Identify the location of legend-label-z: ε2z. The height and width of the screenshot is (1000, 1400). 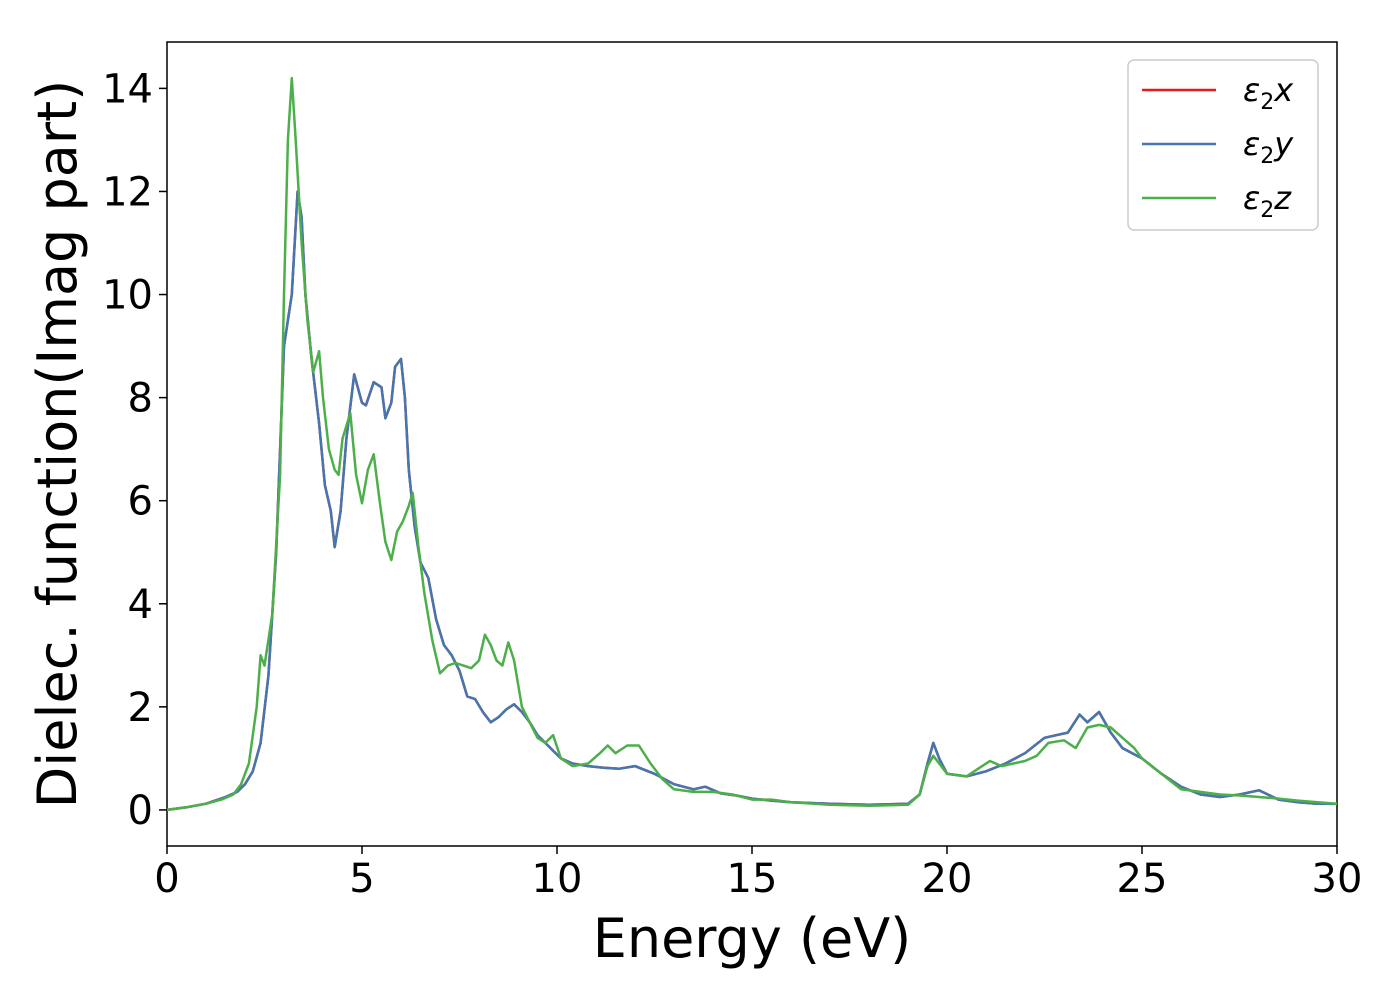
(1267, 201).